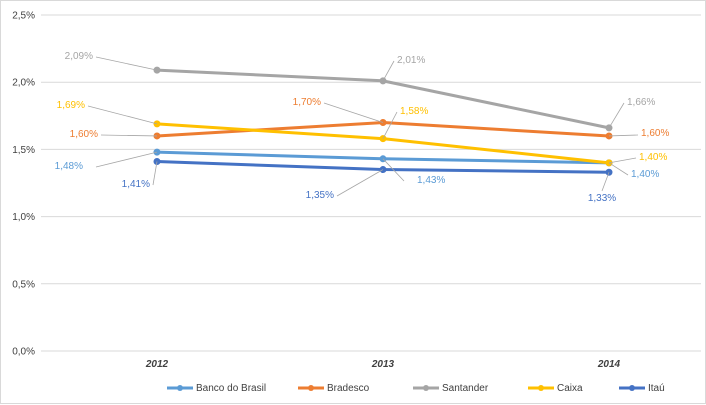  I want to click on y-tick-label: 0,0%, so click(23, 352).